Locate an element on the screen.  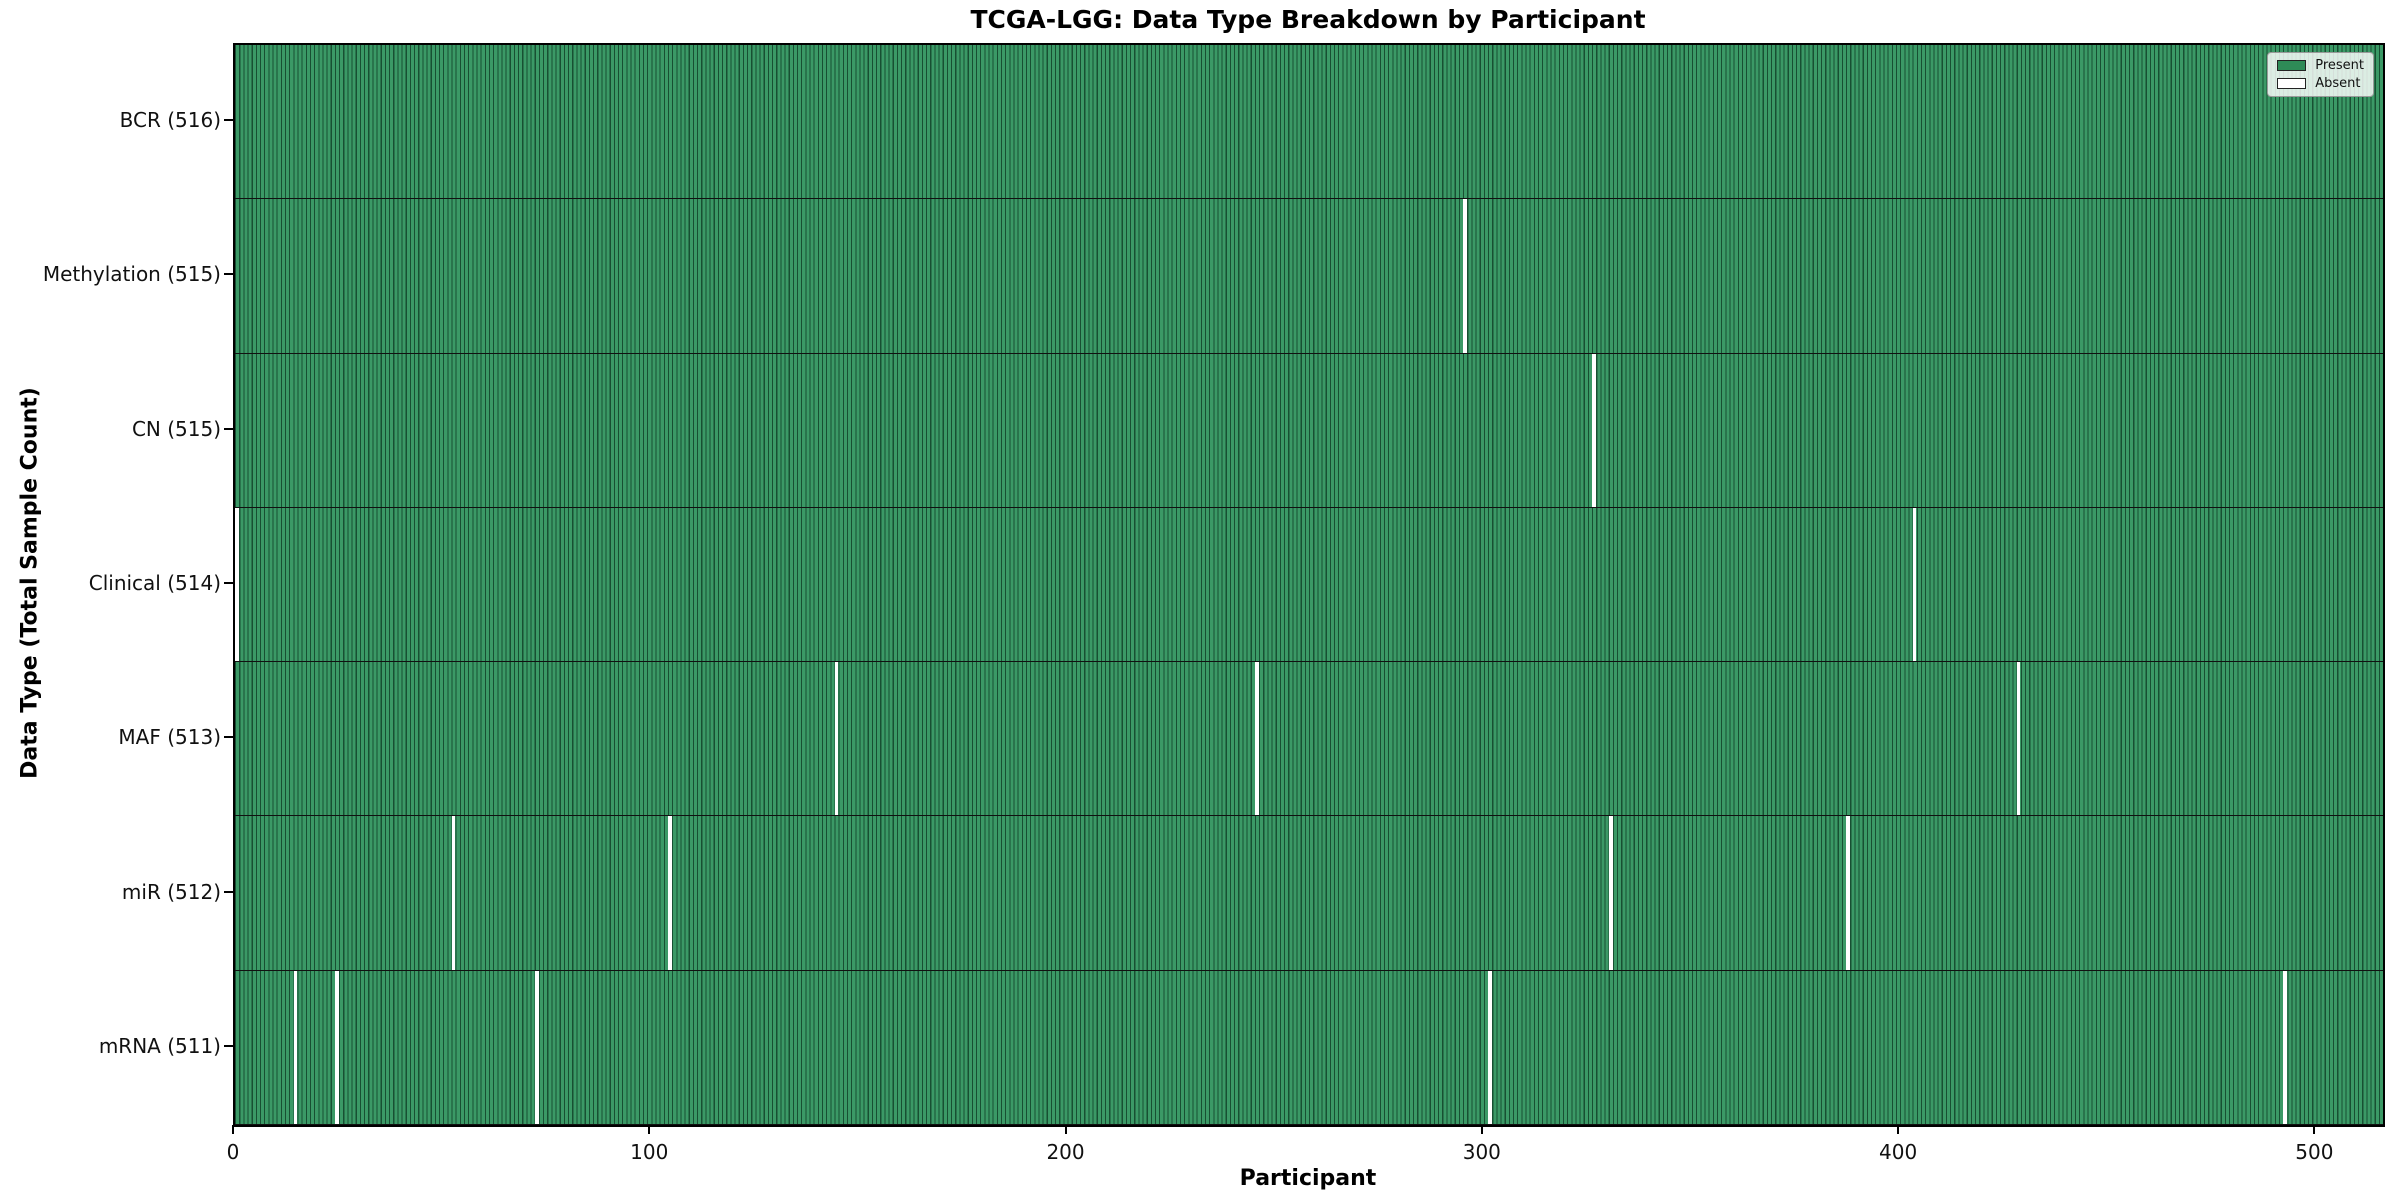
legend-item-present: Present is located at coordinates (2320, 65).